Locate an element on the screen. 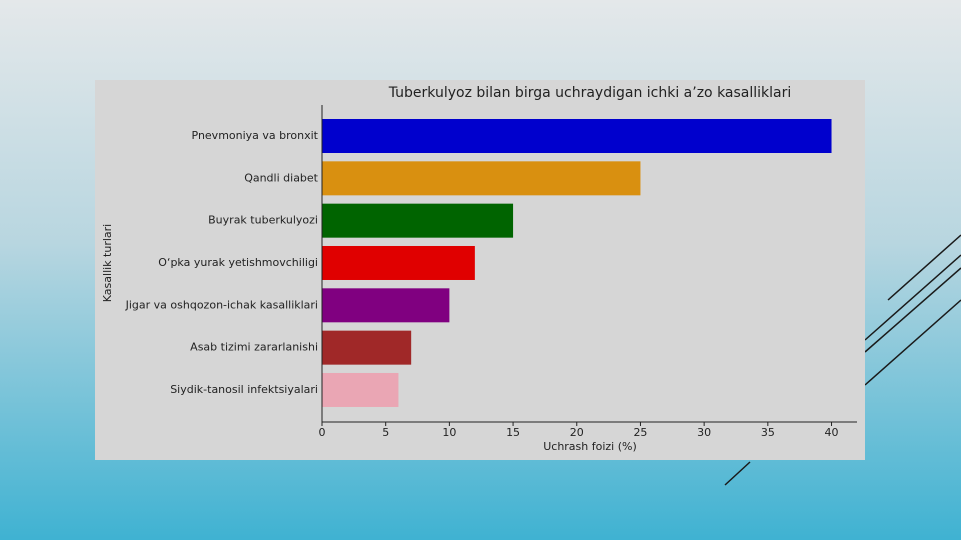 This screenshot has height=540, width=961. y-axis-label: Kasallik turlari is located at coordinates (107, 263).